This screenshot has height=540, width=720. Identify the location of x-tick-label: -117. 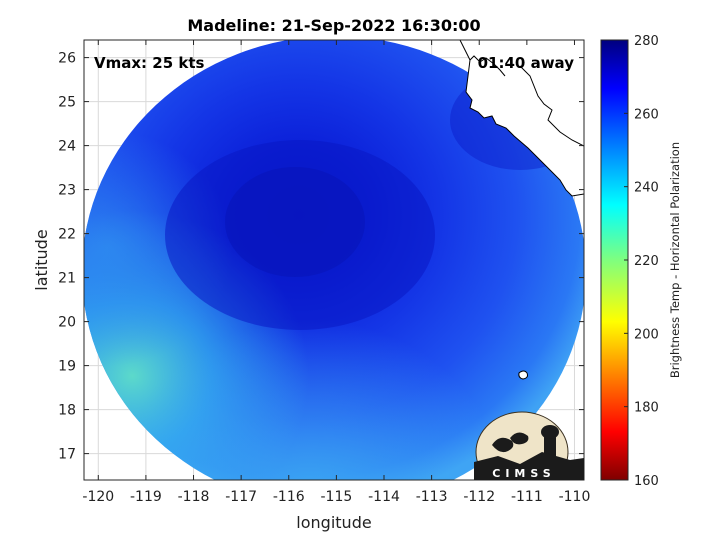
(241, 497).